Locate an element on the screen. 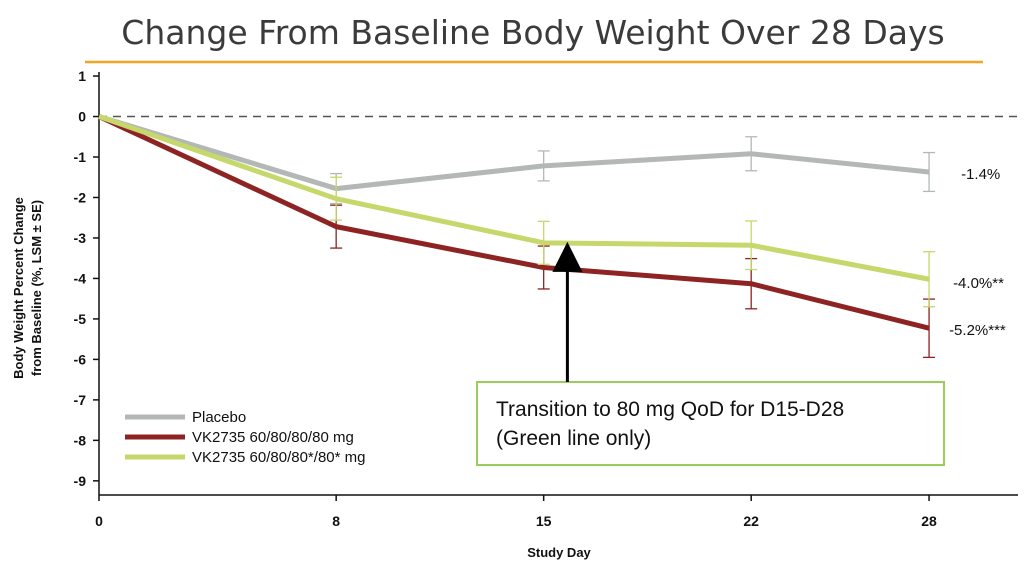 The image size is (1027, 567). x-axis-label: Study Day is located at coordinates (559, 552).